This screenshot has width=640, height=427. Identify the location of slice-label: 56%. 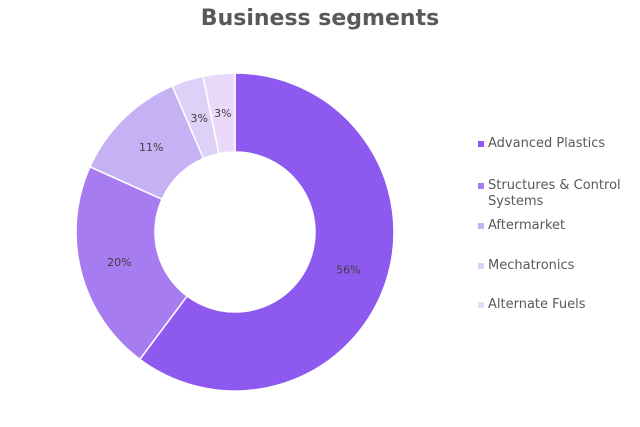
(348, 270).